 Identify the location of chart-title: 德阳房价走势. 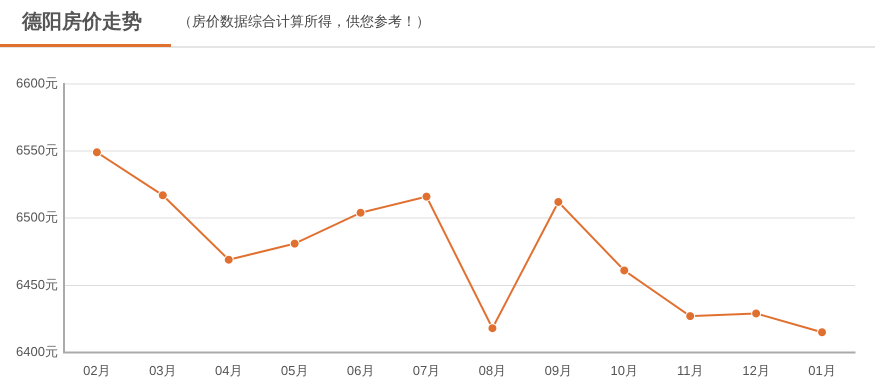
(82, 21).